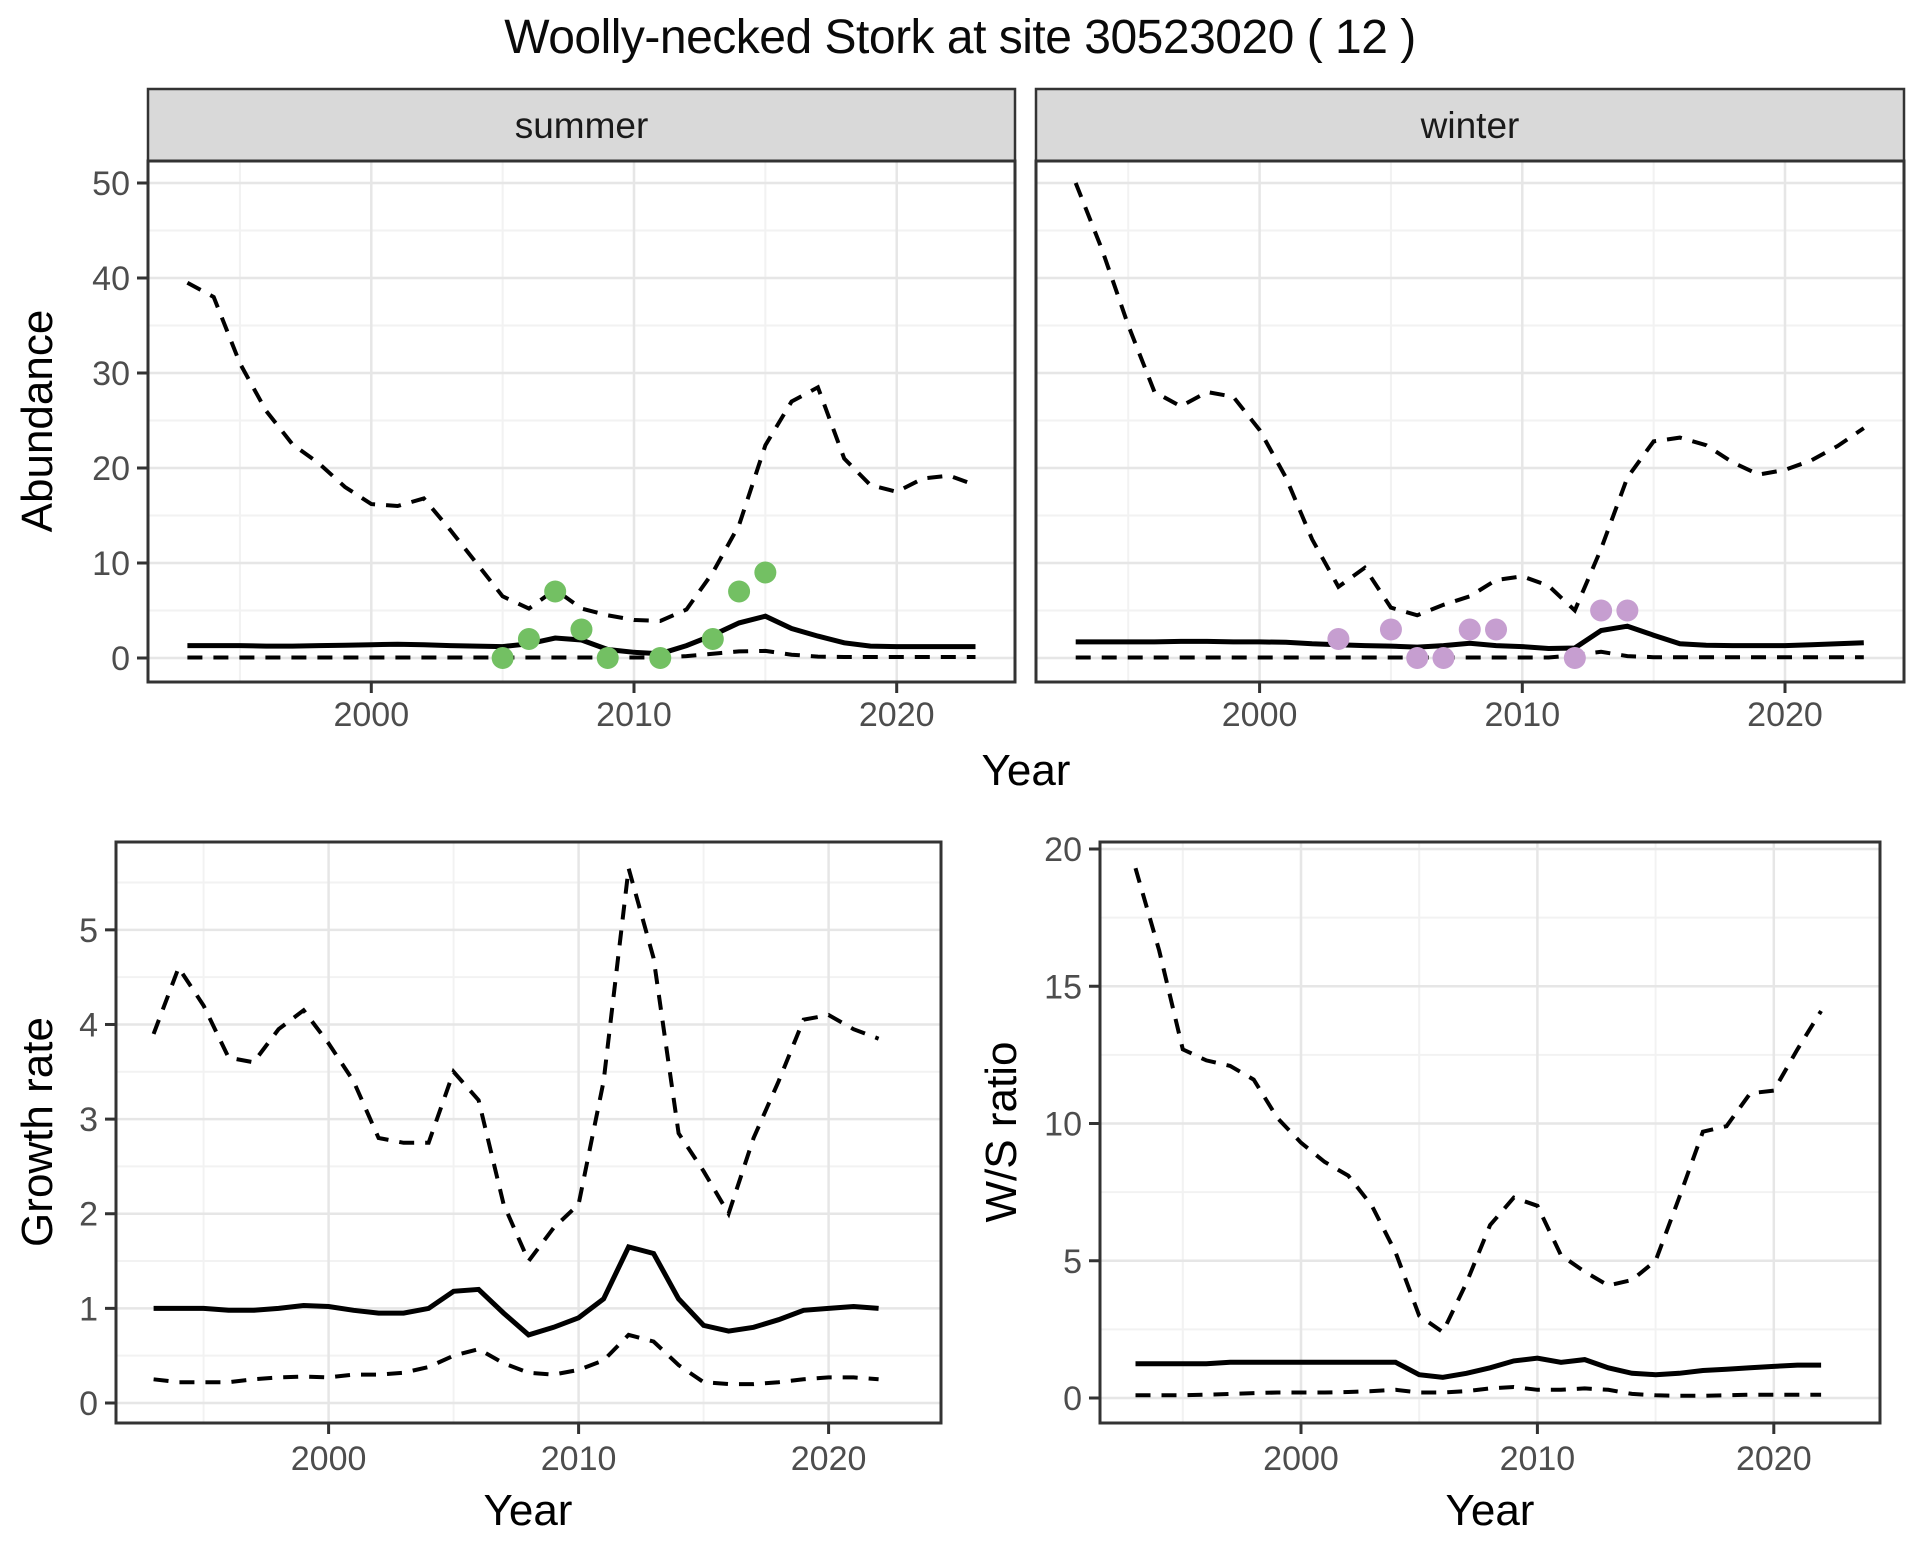 The height and width of the screenshot is (1560, 1920). What do you see at coordinates (111, 184) in the screenshot?
I see `y-axis-tick-label: 50` at bounding box center [111, 184].